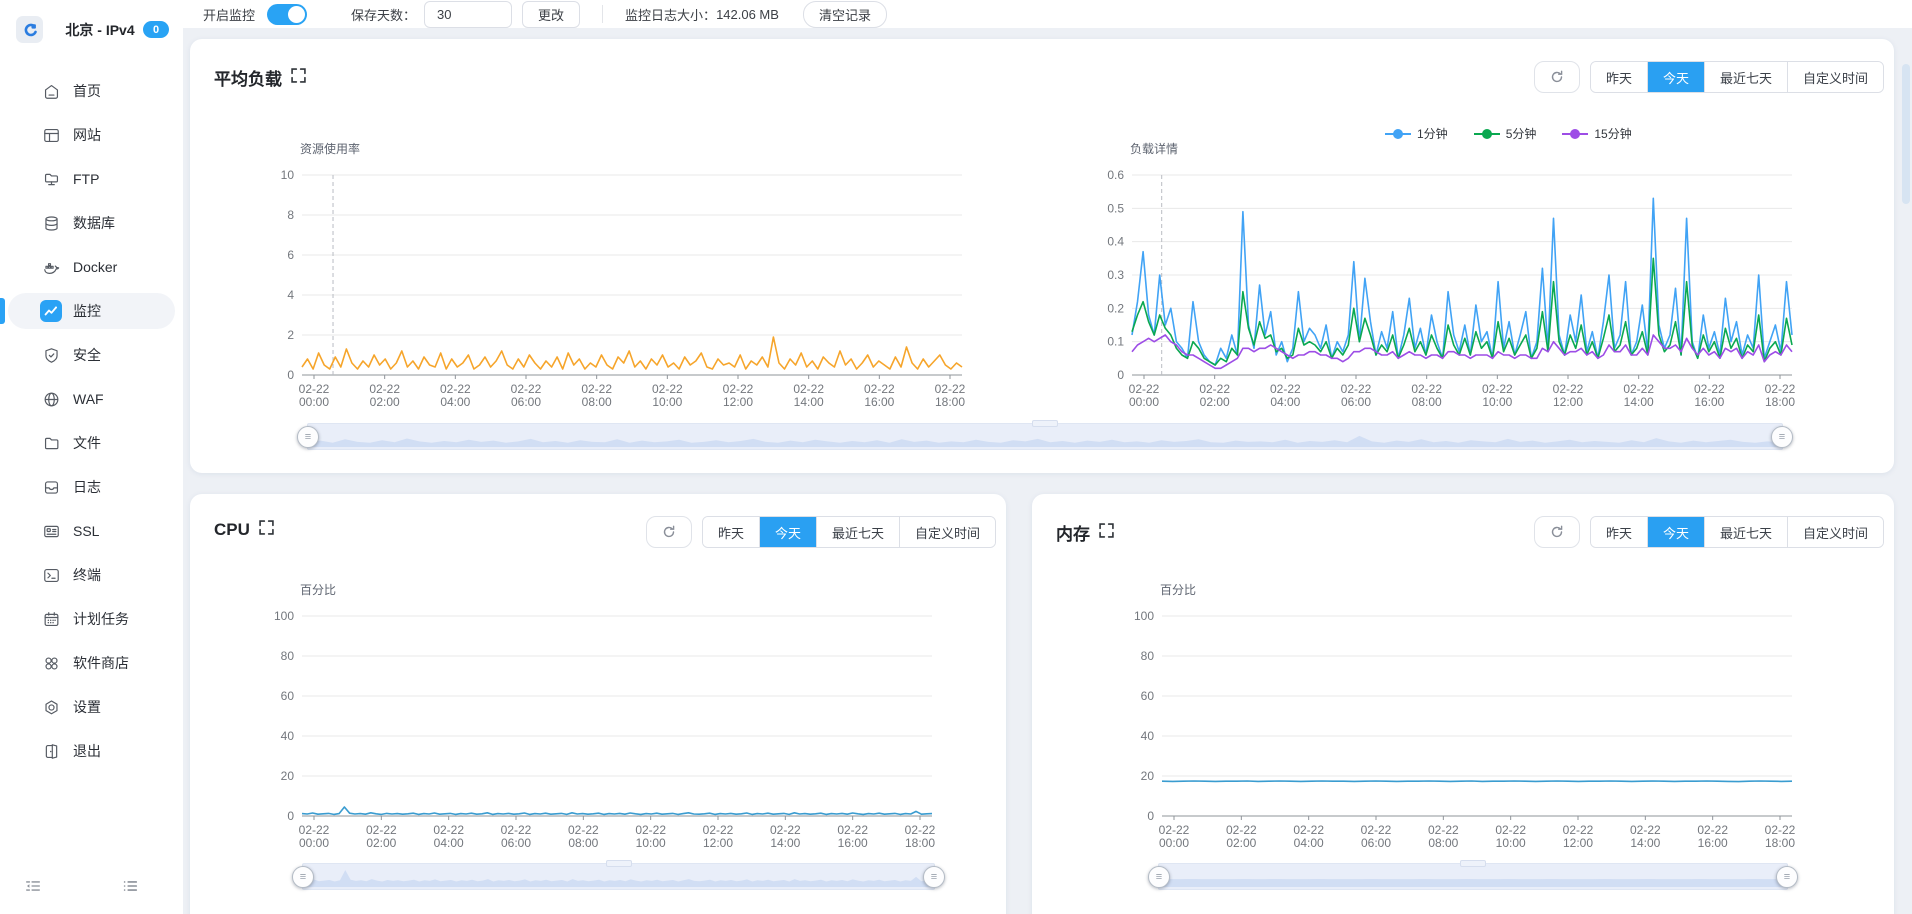  I want to click on svg-text: 0, so click(290, 375).